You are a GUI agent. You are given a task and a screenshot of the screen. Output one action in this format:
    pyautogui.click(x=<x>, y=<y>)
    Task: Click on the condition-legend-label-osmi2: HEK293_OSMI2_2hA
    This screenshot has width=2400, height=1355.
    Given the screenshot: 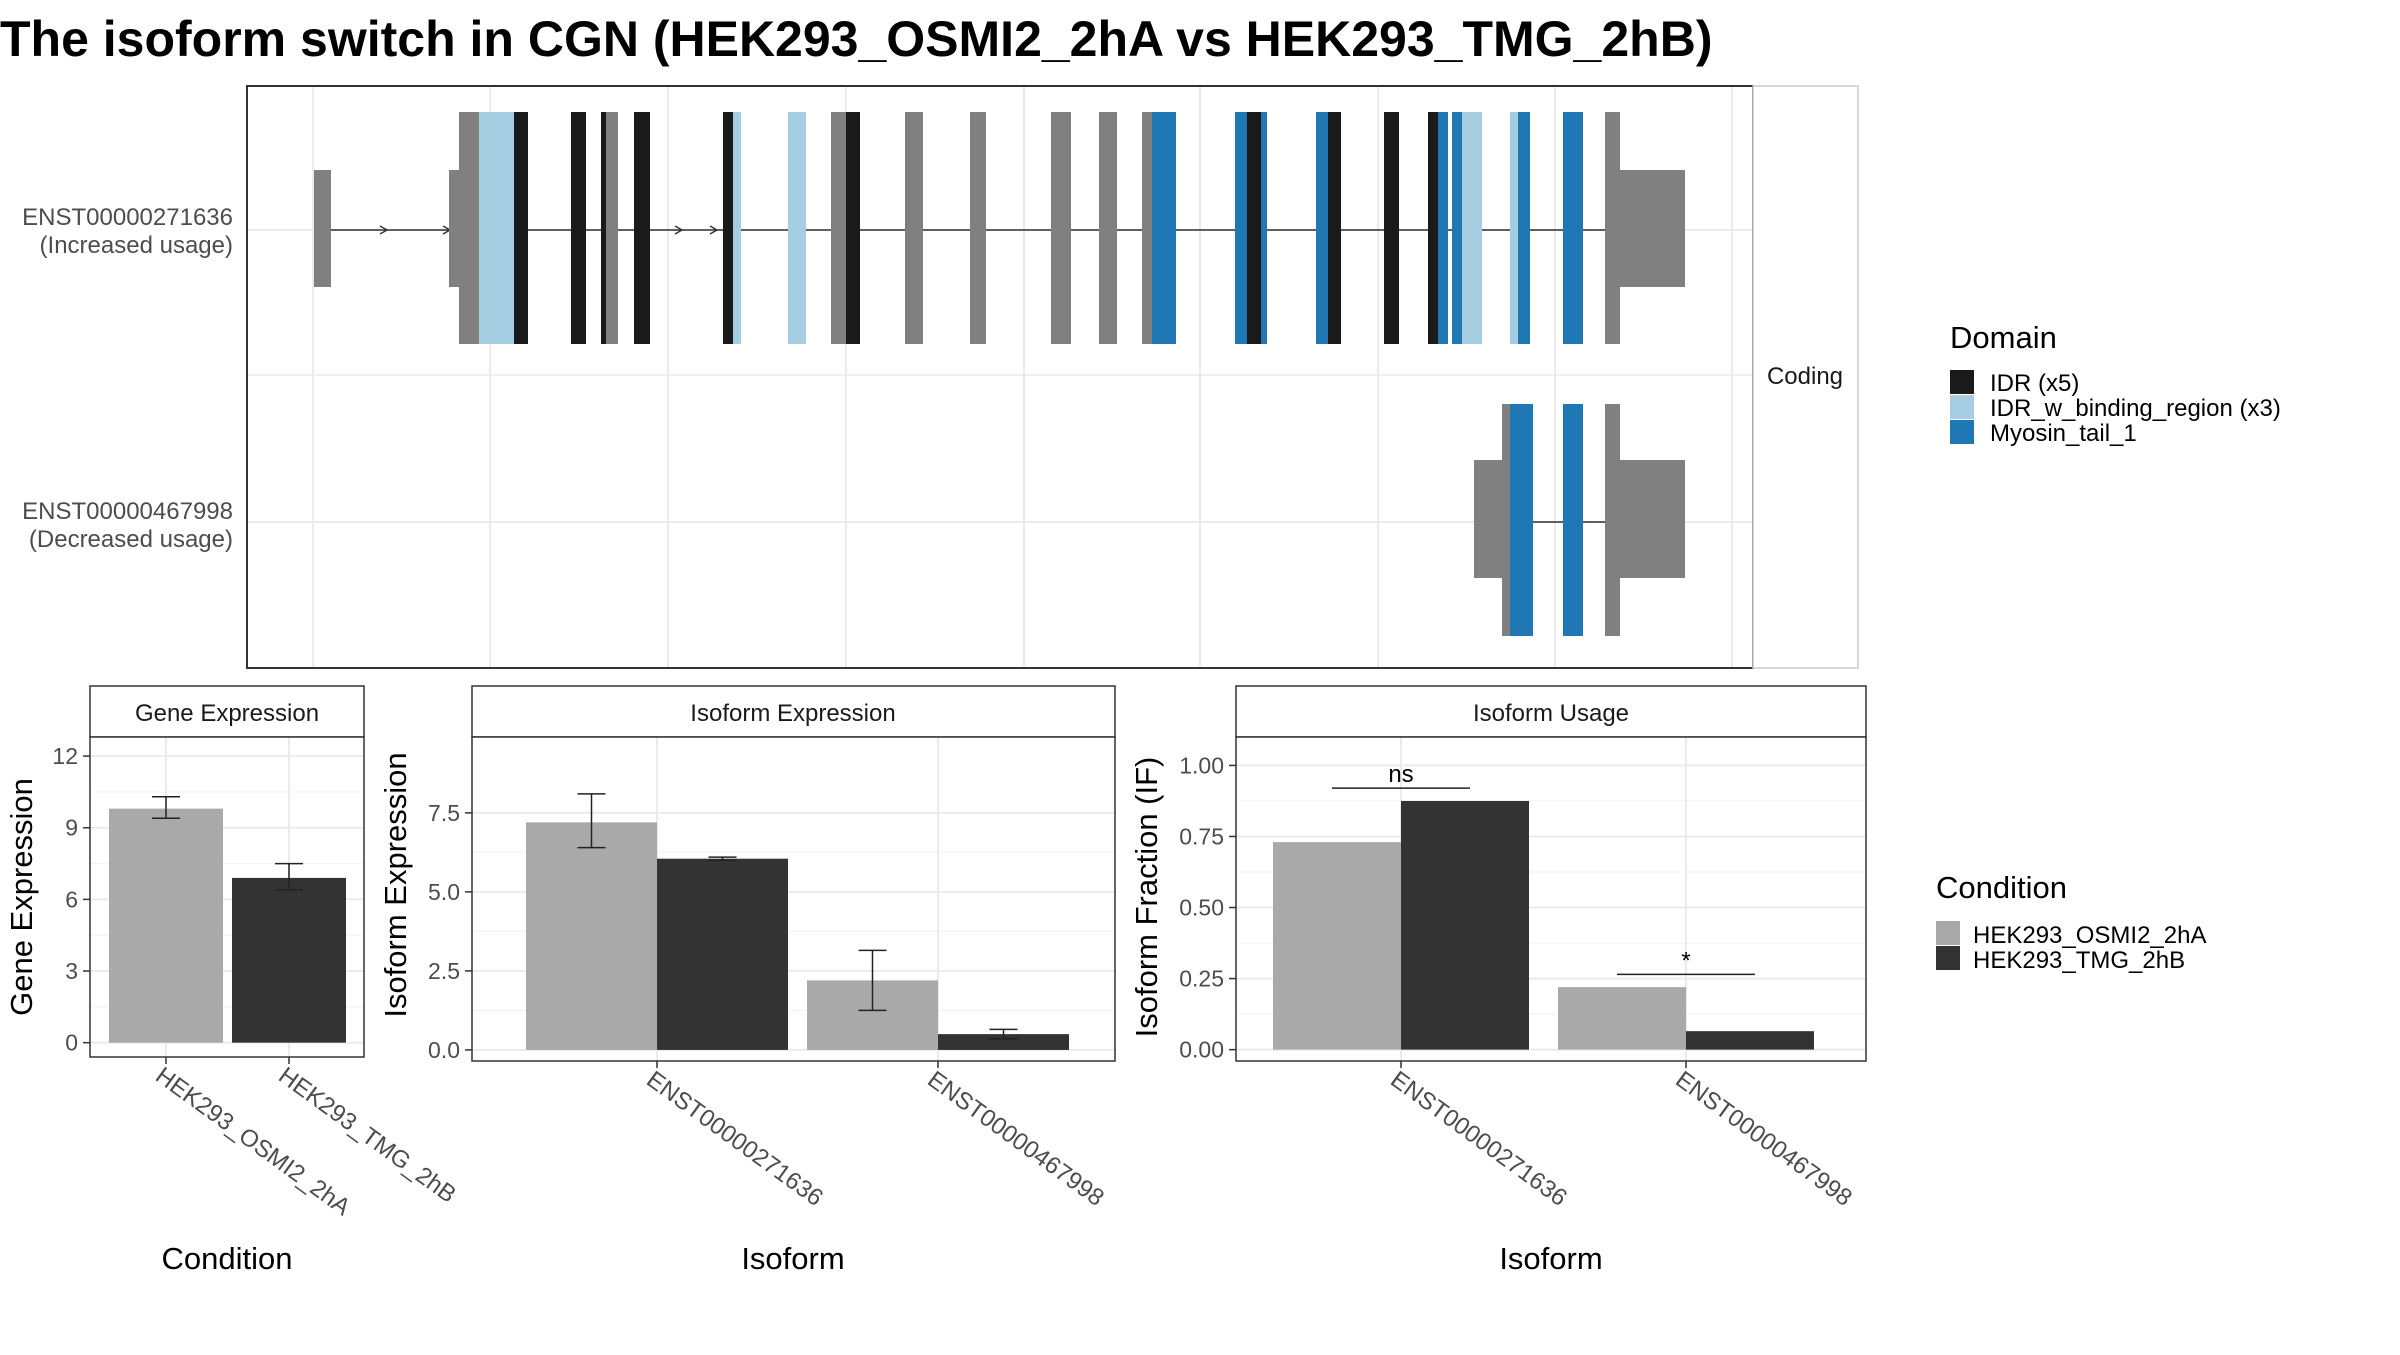 What is the action you would take?
    pyautogui.click(x=2089, y=935)
    